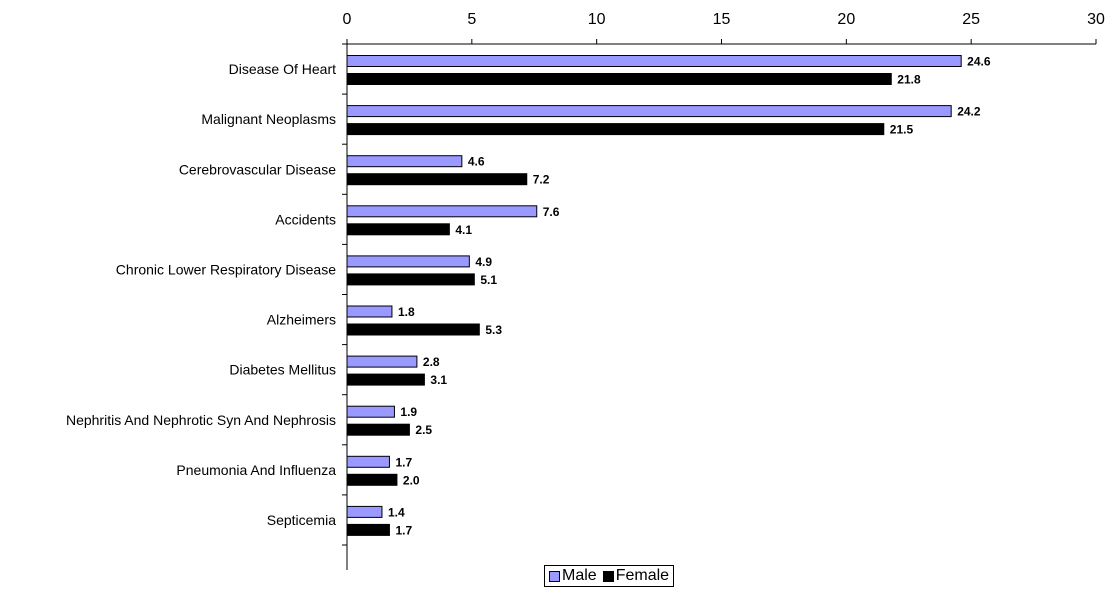 The height and width of the screenshot is (591, 1111). I want to click on category-label: Malignant Neoplasms, so click(268, 119).